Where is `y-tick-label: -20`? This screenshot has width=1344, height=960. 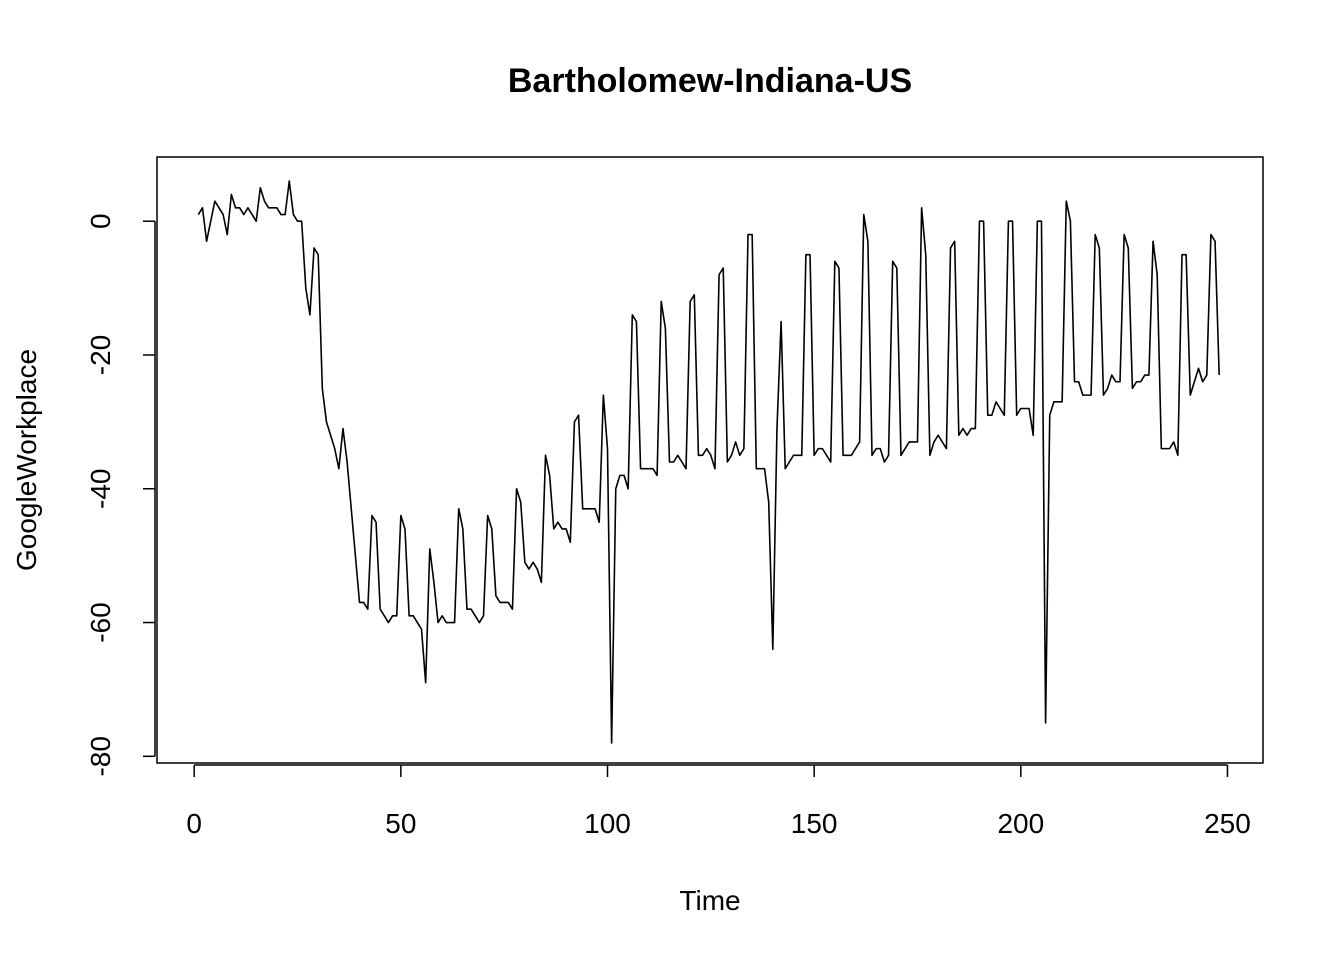 y-tick-label: -20 is located at coordinates (100, 355).